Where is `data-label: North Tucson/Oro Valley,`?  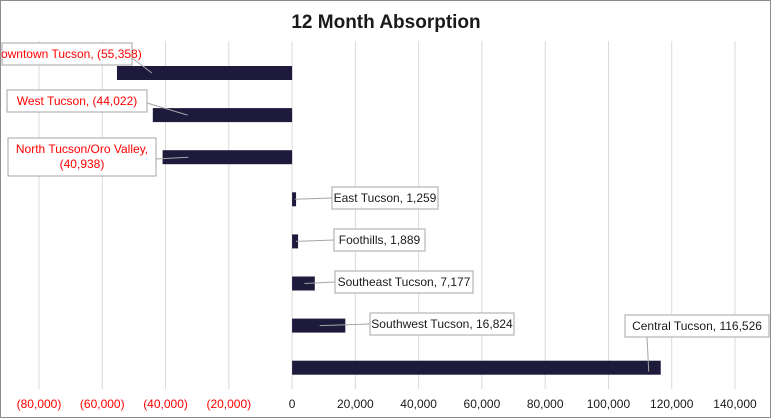
data-label: North Tucson/Oro Valley, is located at coordinates (82, 149).